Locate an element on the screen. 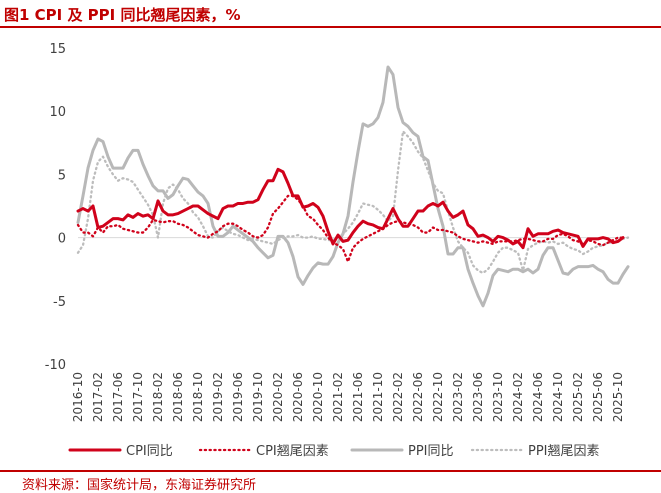 The image size is (661, 493). x-tick-label: 2018-06 is located at coordinates (178, 397).